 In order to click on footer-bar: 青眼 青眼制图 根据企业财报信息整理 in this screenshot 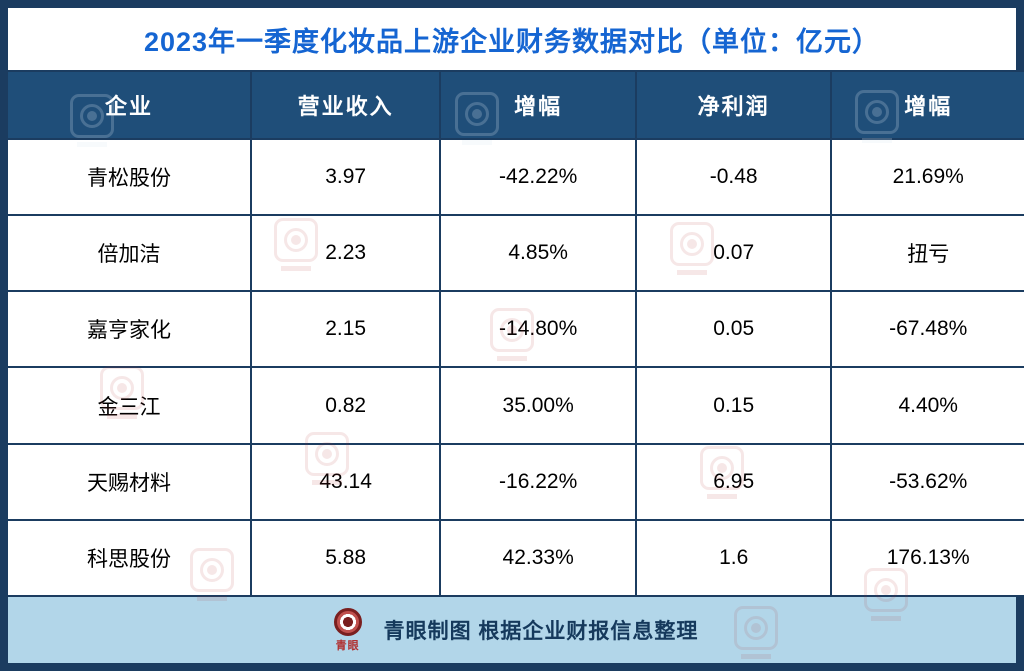, I will do `click(512, 630)`.